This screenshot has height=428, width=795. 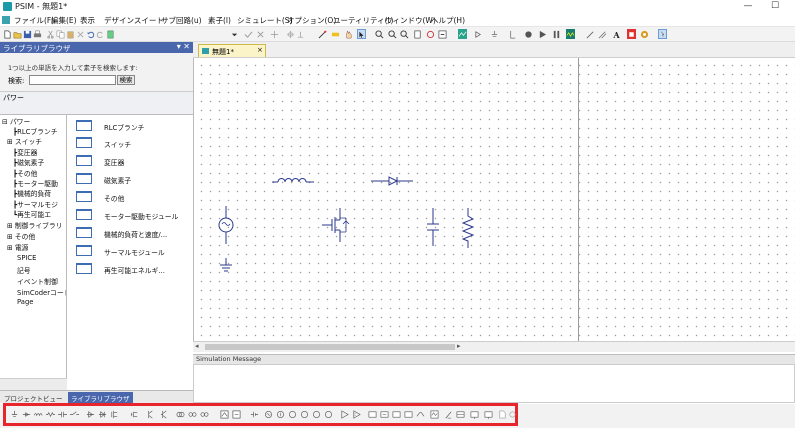 I want to click on diode-element-icon, so click(x=26, y=414).